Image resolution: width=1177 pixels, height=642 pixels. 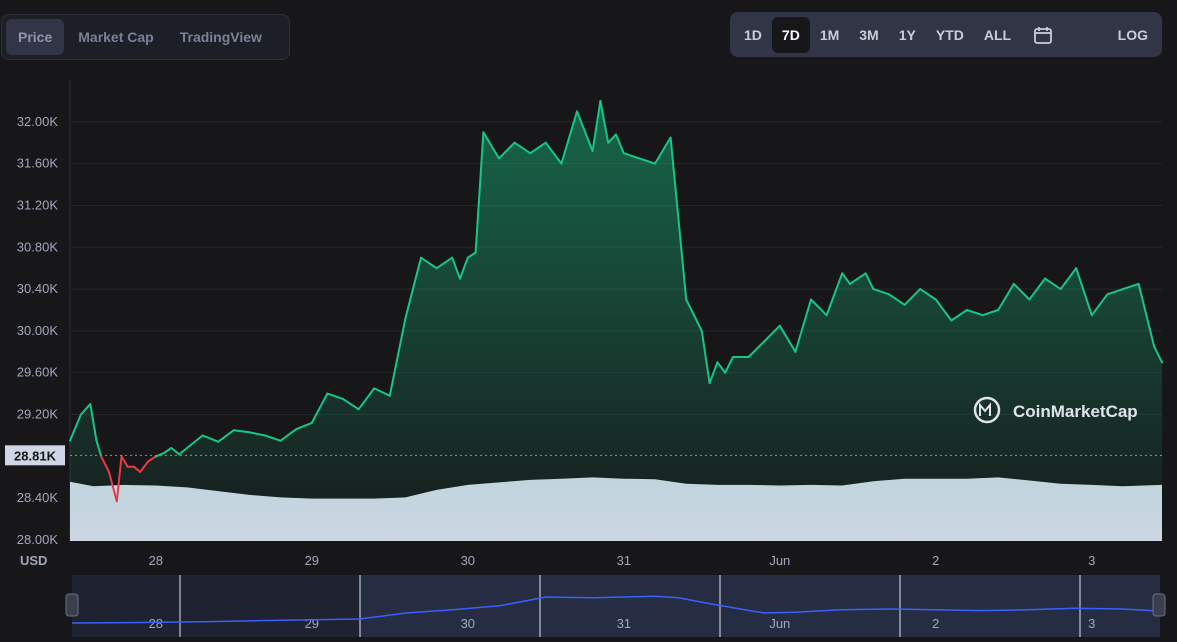 What do you see at coordinates (468, 623) in the screenshot?
I see `navigator-tick-label: 30` at bounding box center [468, 623].